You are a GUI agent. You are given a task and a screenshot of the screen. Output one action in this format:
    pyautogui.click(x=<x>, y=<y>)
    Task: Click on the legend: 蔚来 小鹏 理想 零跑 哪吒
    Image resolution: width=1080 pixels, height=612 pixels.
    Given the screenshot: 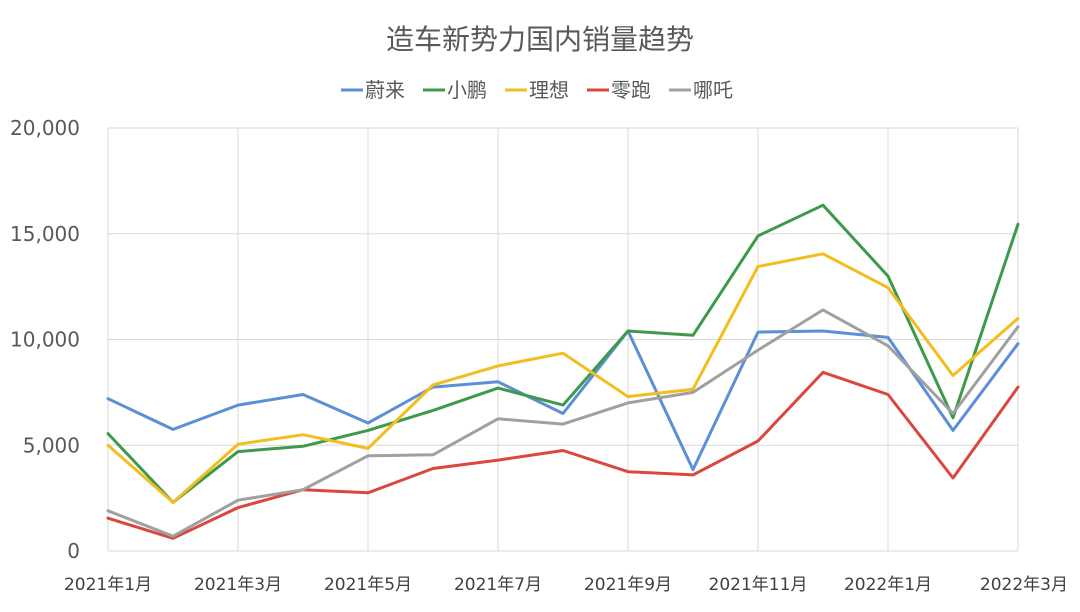 What is the action you would take?
    pyautogui.click(x=537, y=90)
    